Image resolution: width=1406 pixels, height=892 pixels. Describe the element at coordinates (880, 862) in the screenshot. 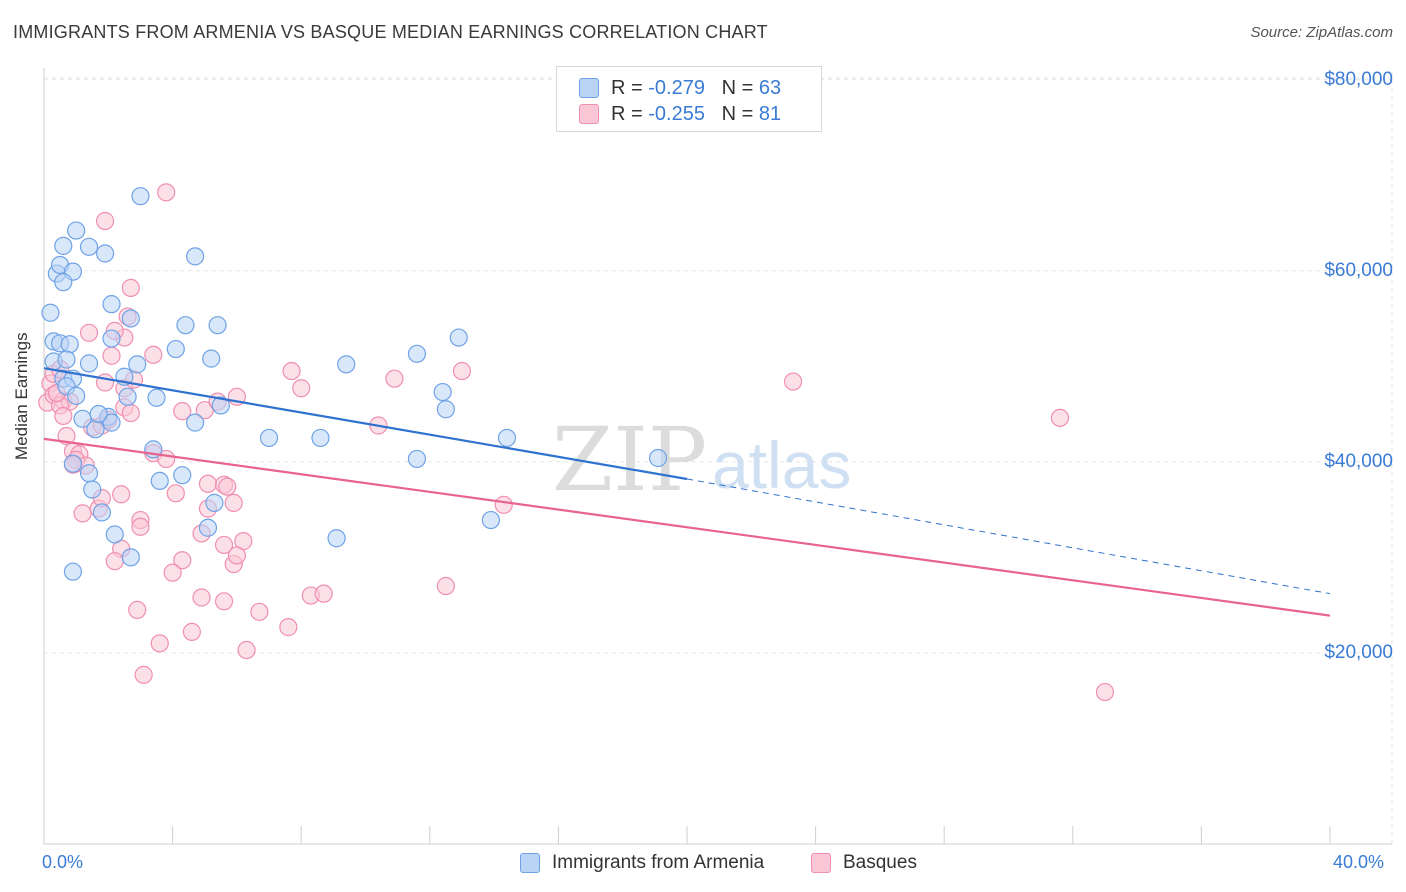

I see `legend-label-basques: Basques` at that location.